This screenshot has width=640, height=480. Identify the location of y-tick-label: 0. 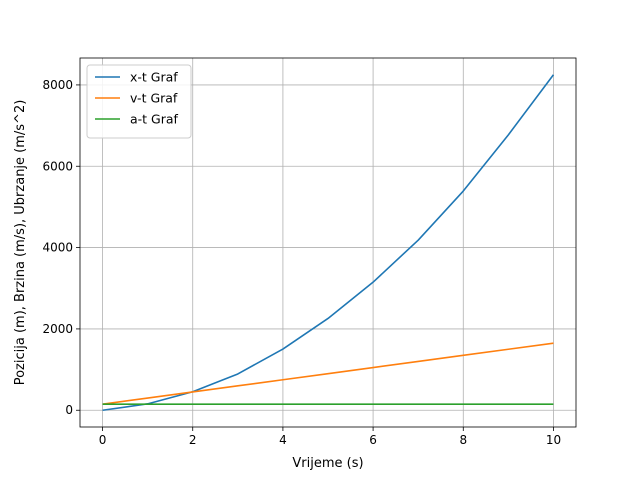
(69, 410).